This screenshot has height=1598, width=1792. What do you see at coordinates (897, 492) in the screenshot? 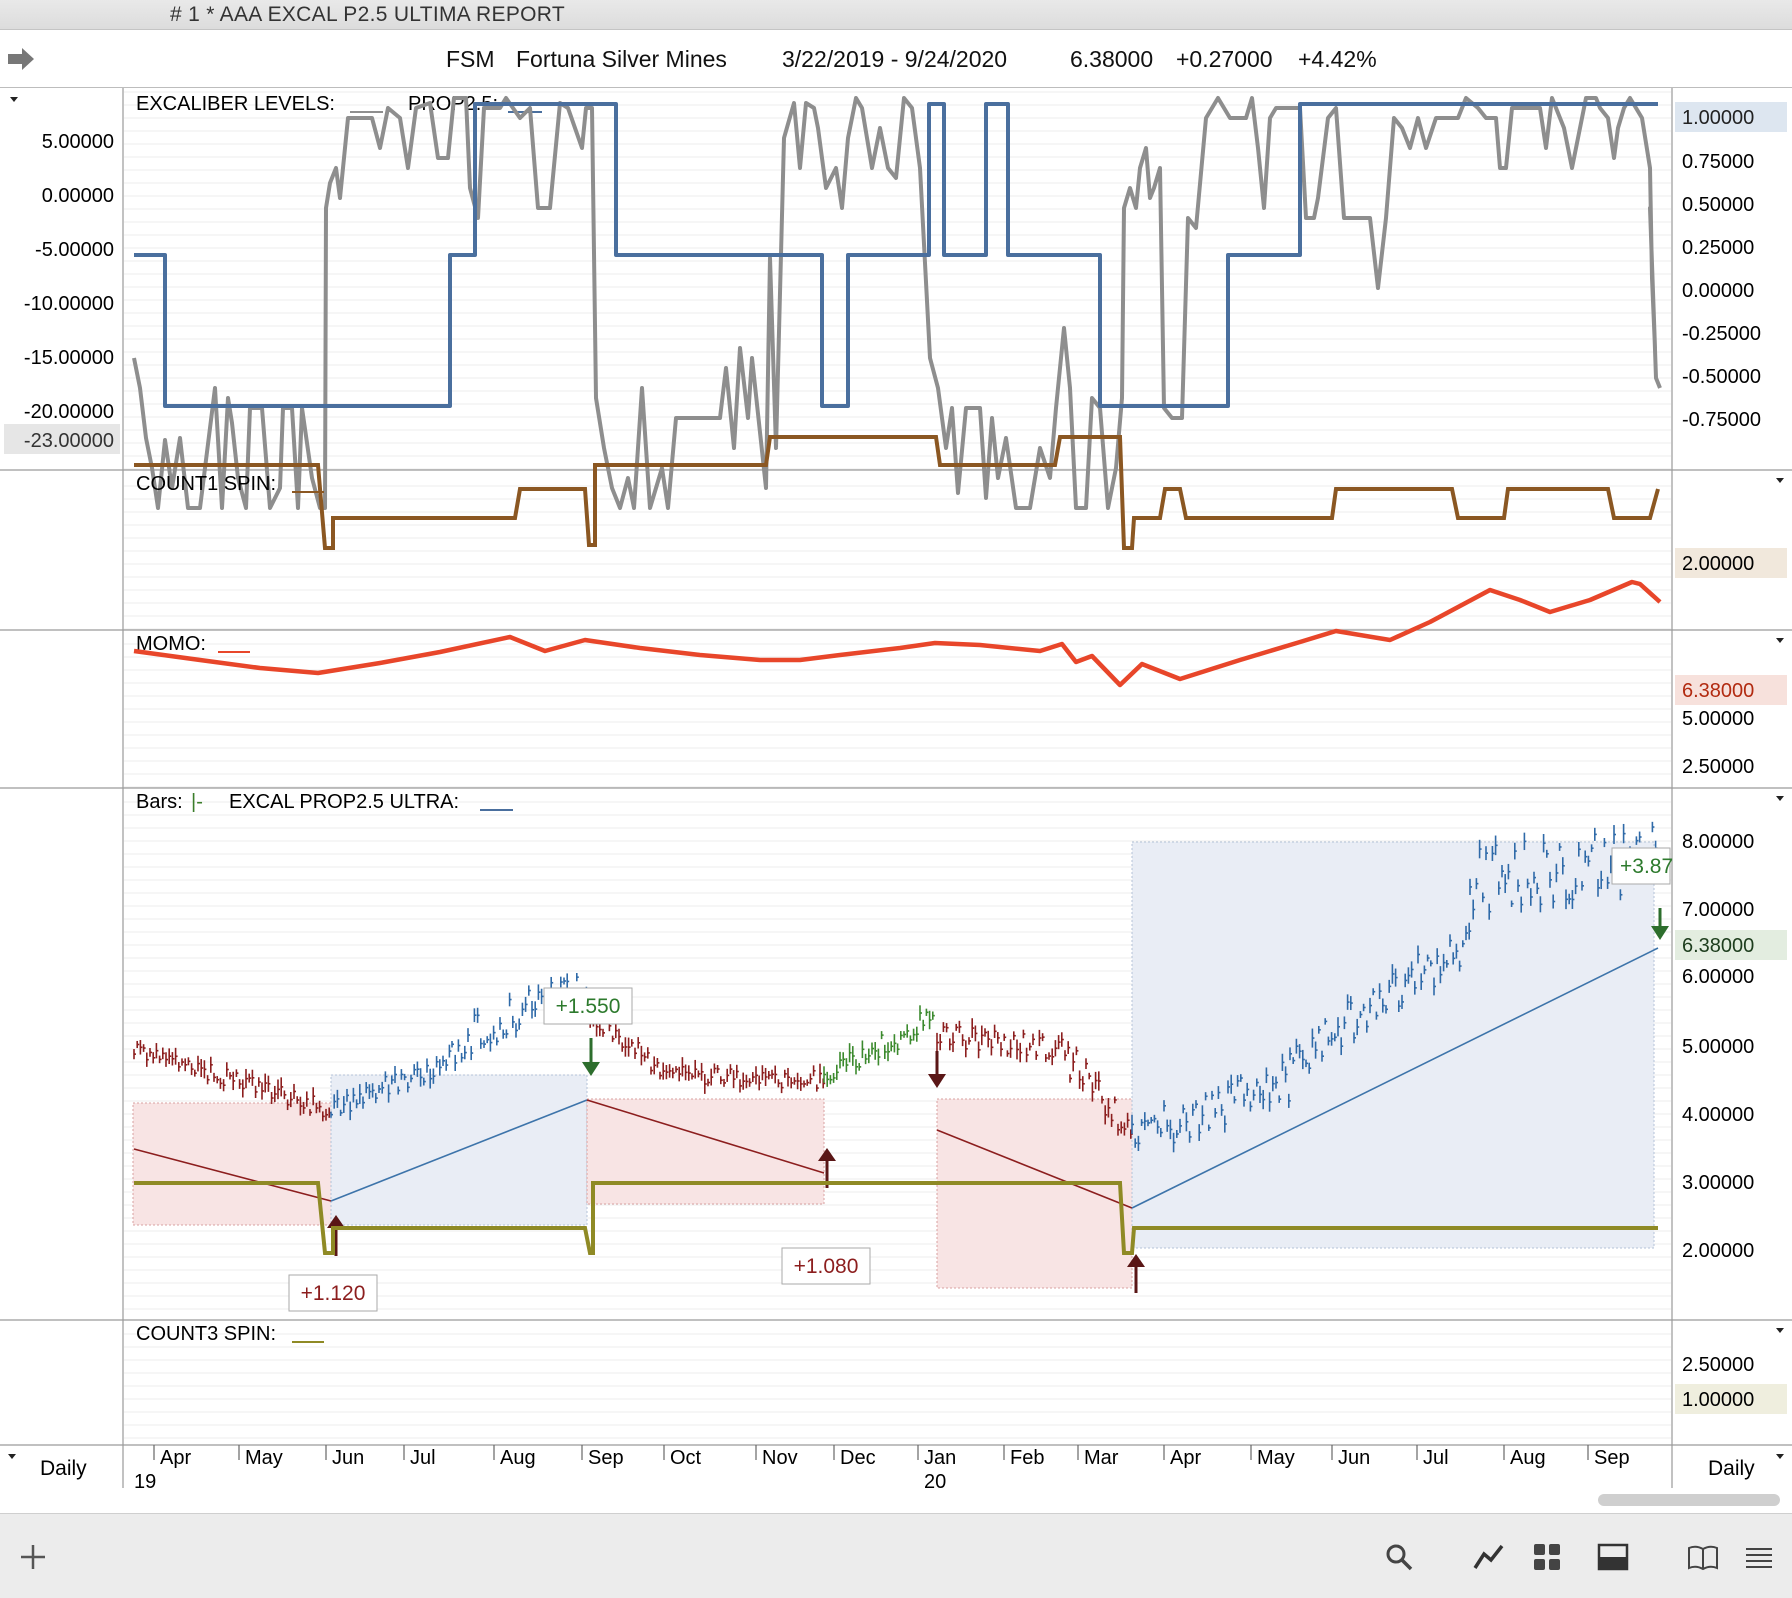
I see `count1-spin-line` at bounding box center [897, 492].